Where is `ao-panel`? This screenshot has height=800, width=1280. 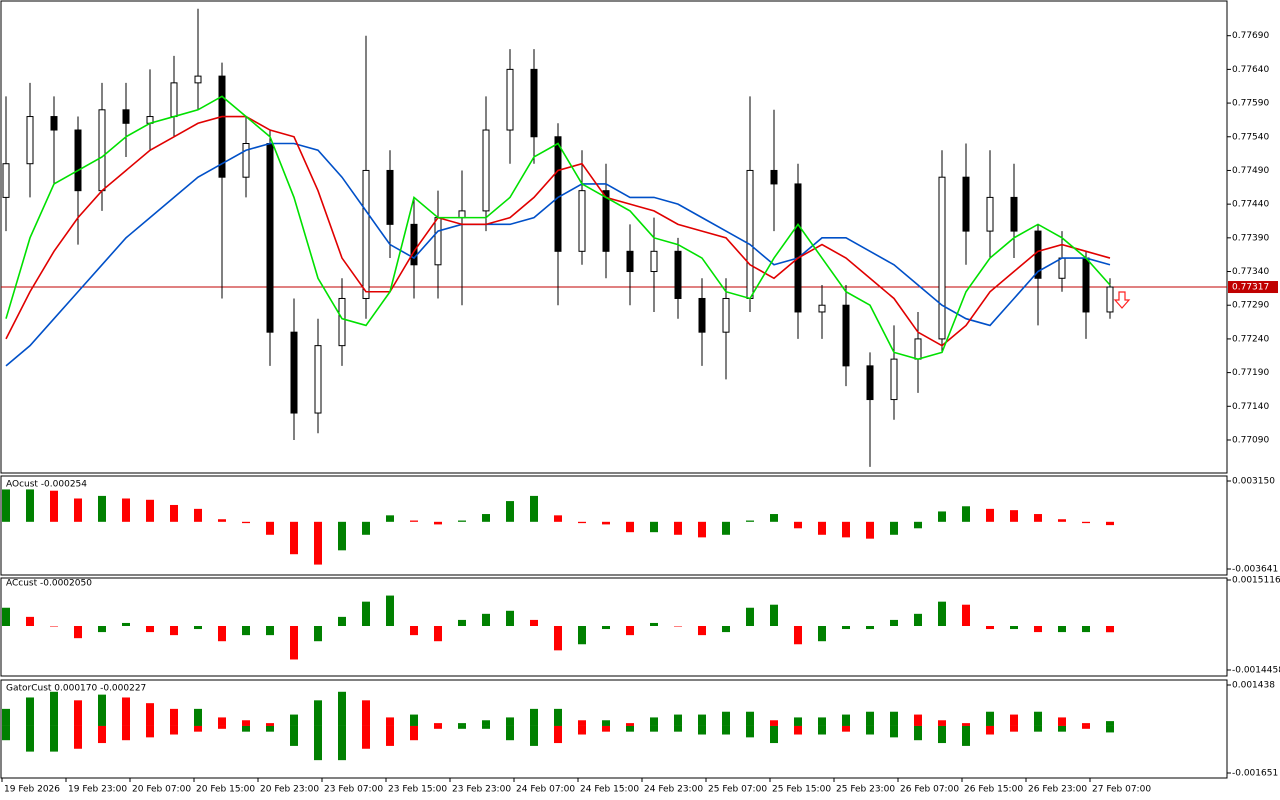
ao-panel is located at coordinates (614, 525).